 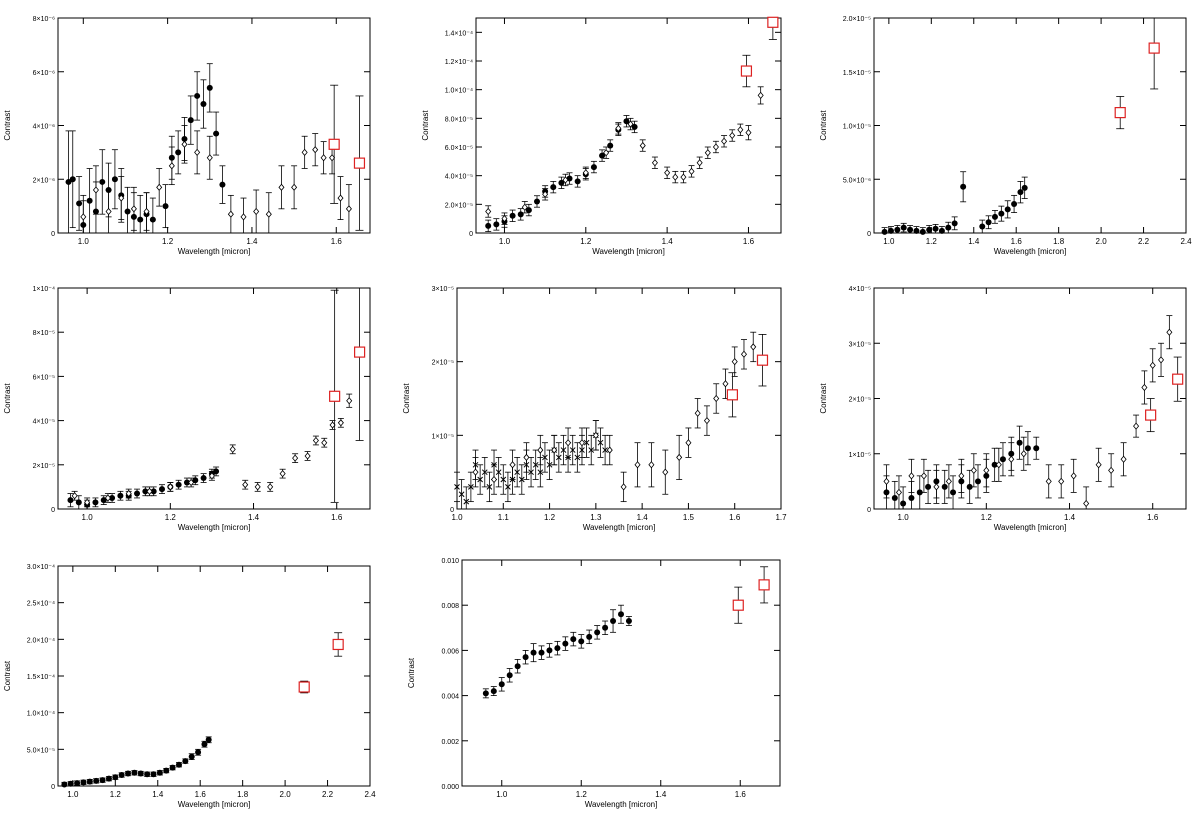 What do you see at coordinates (450, 697) in the screenshot?
I see `y-tick-label: 0.004` at bounding box center [450, 697].